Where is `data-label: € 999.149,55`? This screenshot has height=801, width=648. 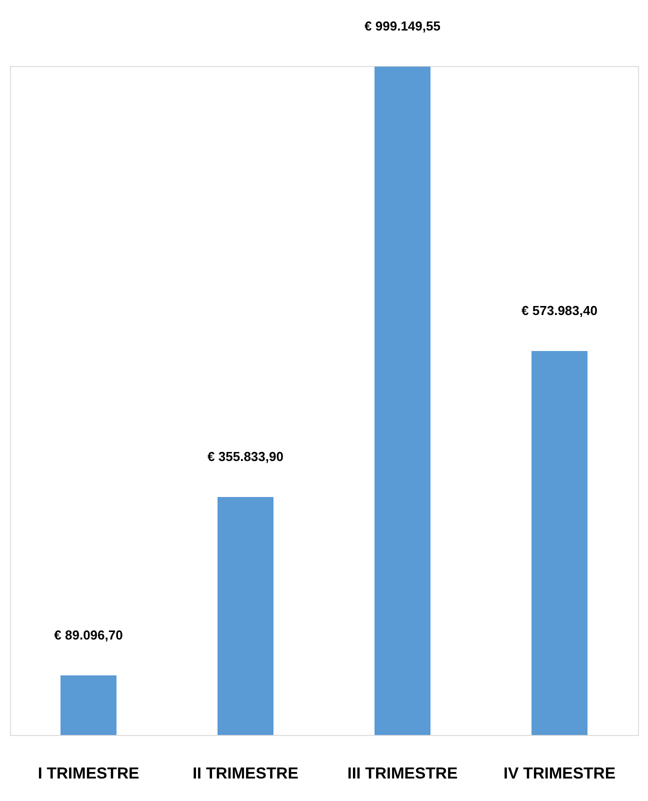 data-label: € 999.149,55 is located at coordinates (402, 26).